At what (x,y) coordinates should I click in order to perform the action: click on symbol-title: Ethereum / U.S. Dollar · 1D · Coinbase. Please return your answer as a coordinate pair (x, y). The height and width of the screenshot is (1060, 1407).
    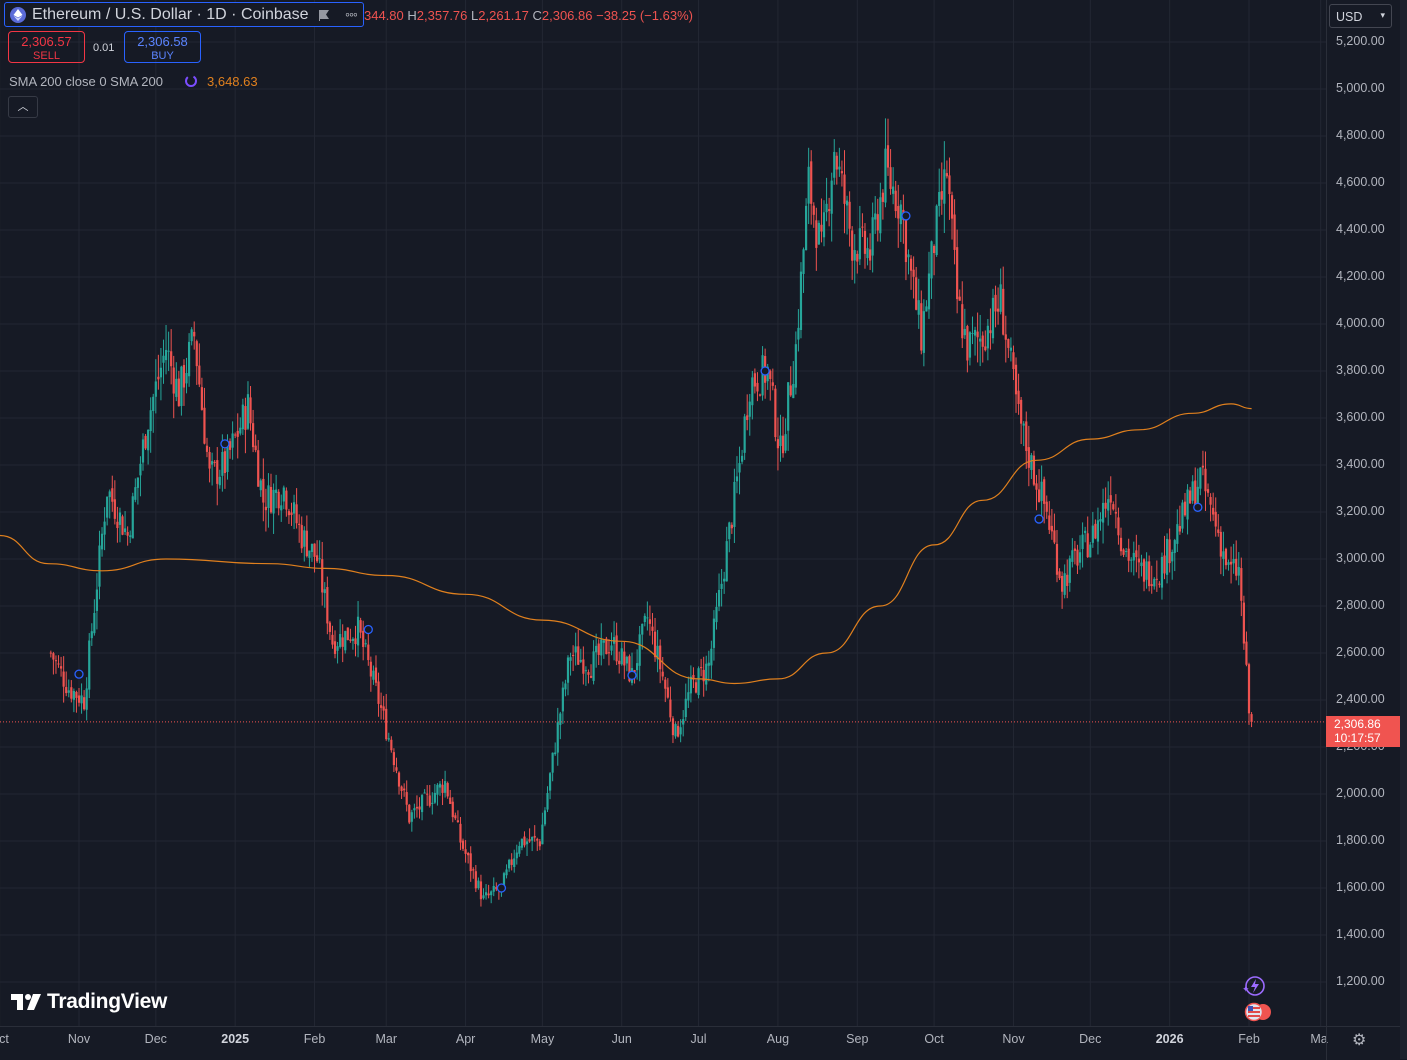
    Looking at the image, I should click on (170, 14).